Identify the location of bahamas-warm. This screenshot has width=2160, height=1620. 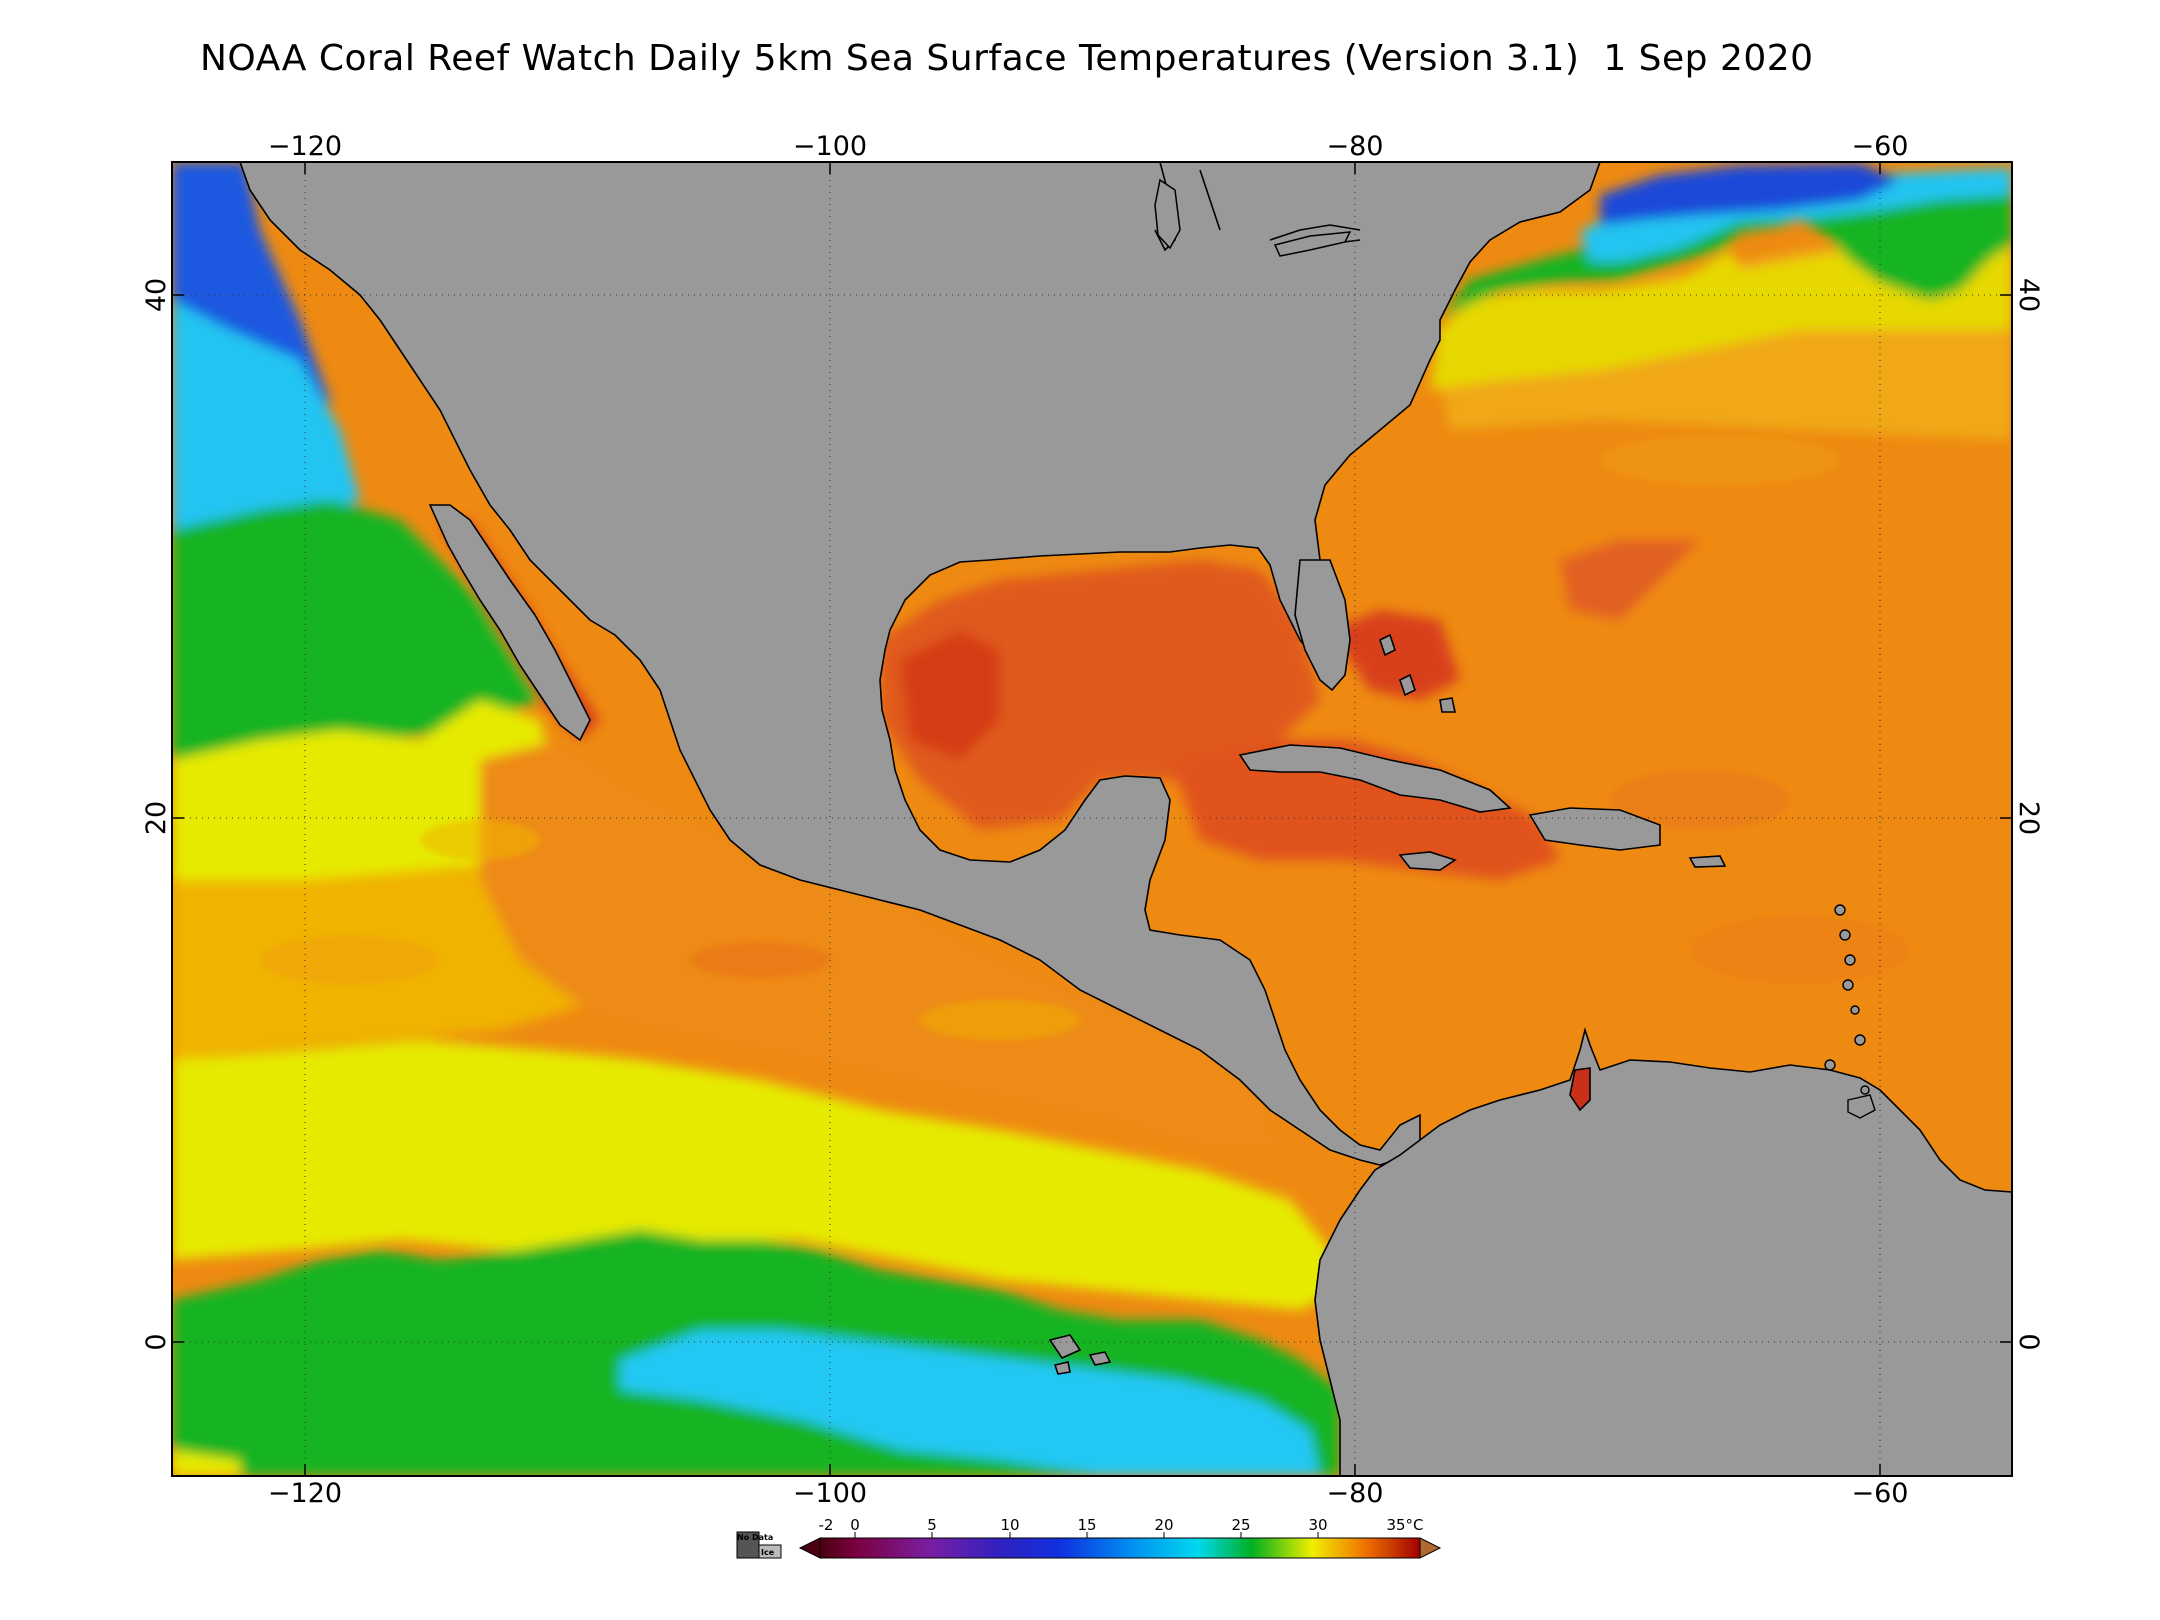
(1395, 655).